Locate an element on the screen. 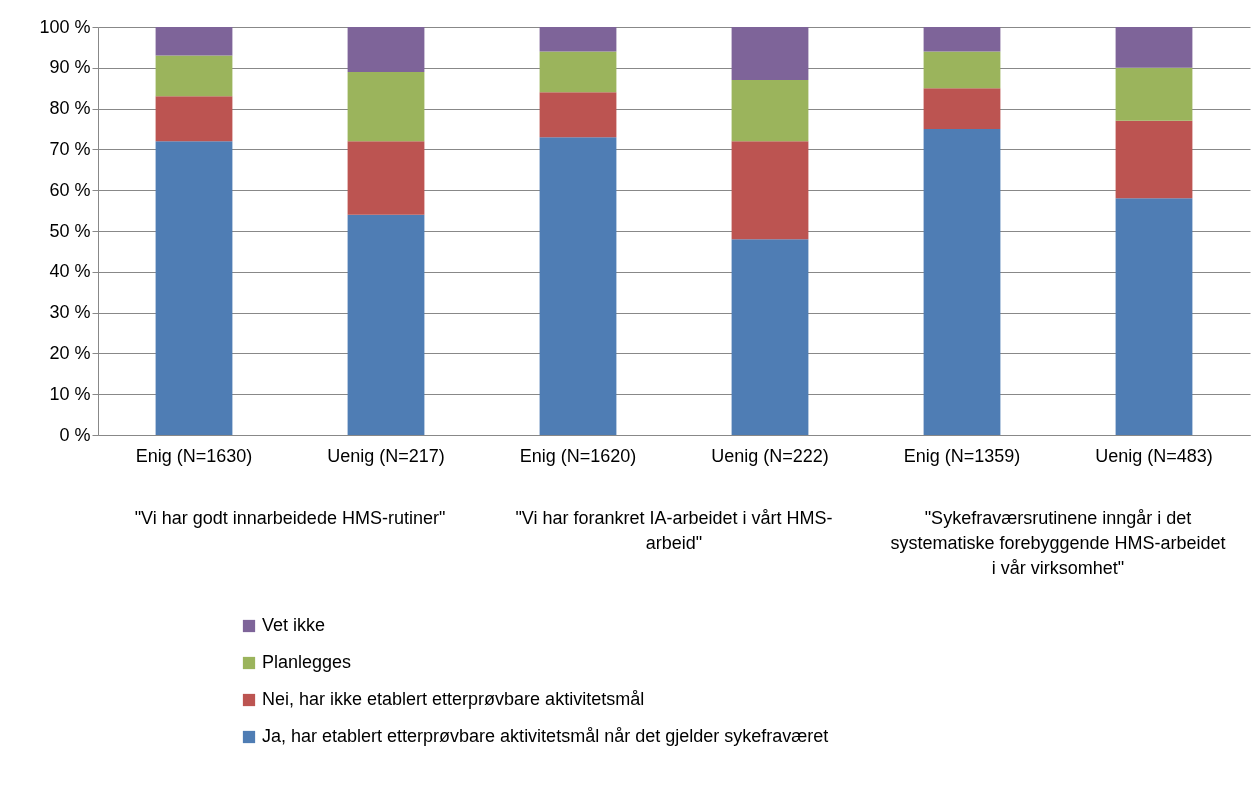 This screenshot has height=799, width=1259. x-tick-label: Uenig (N=217) is located at coordinates (386, 455).